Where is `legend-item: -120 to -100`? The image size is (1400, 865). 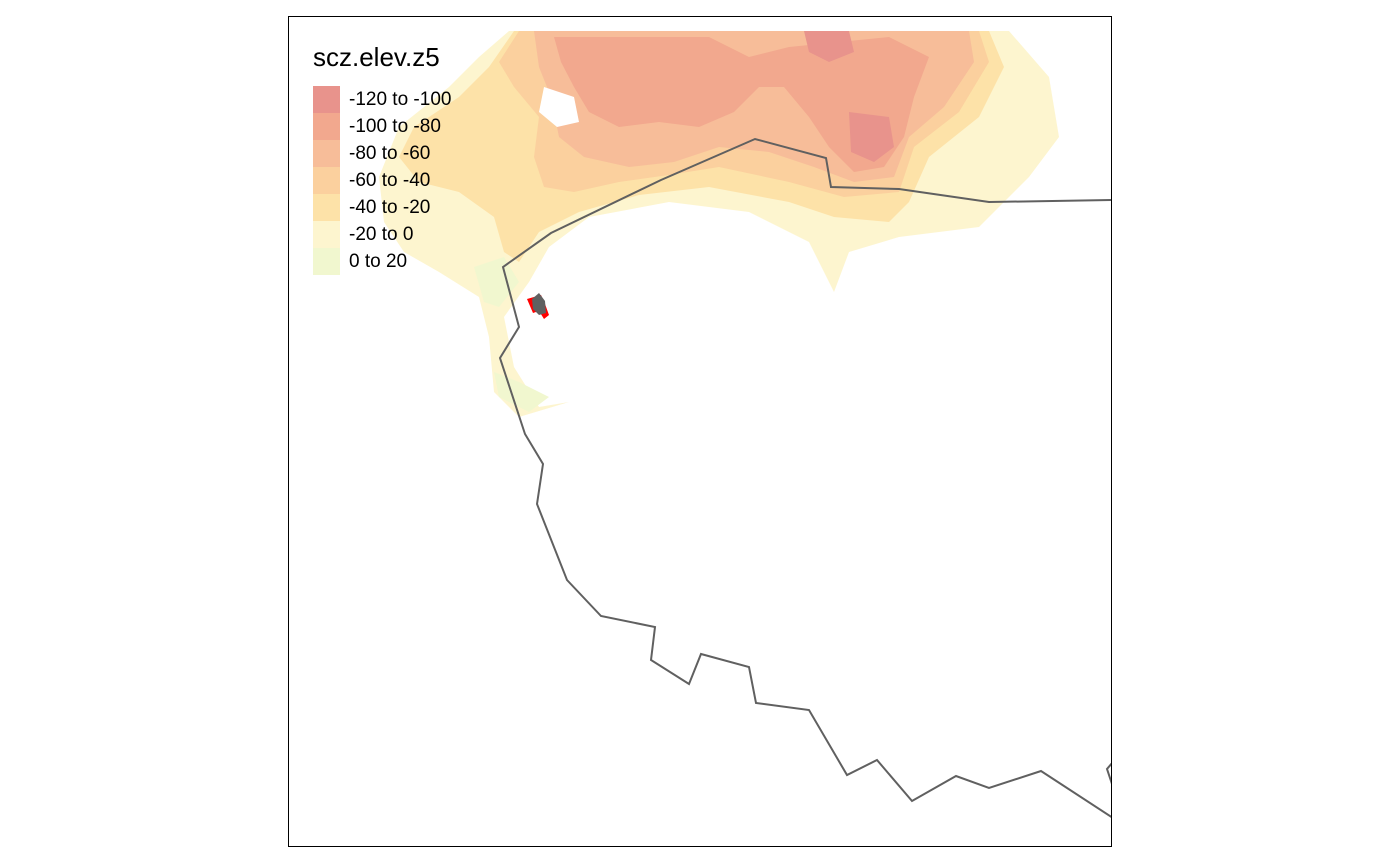 legend-item: -120 to -100 is located at coordinates (382, 99).